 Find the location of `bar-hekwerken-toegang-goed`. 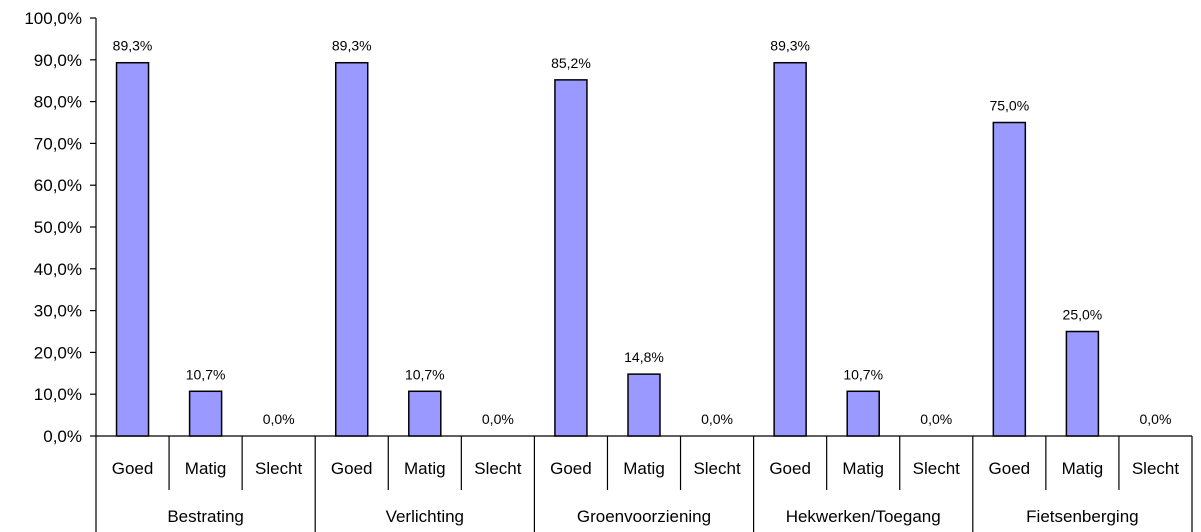

bar-hekwerken-toegang-goed is located at coordinates (790, 249).